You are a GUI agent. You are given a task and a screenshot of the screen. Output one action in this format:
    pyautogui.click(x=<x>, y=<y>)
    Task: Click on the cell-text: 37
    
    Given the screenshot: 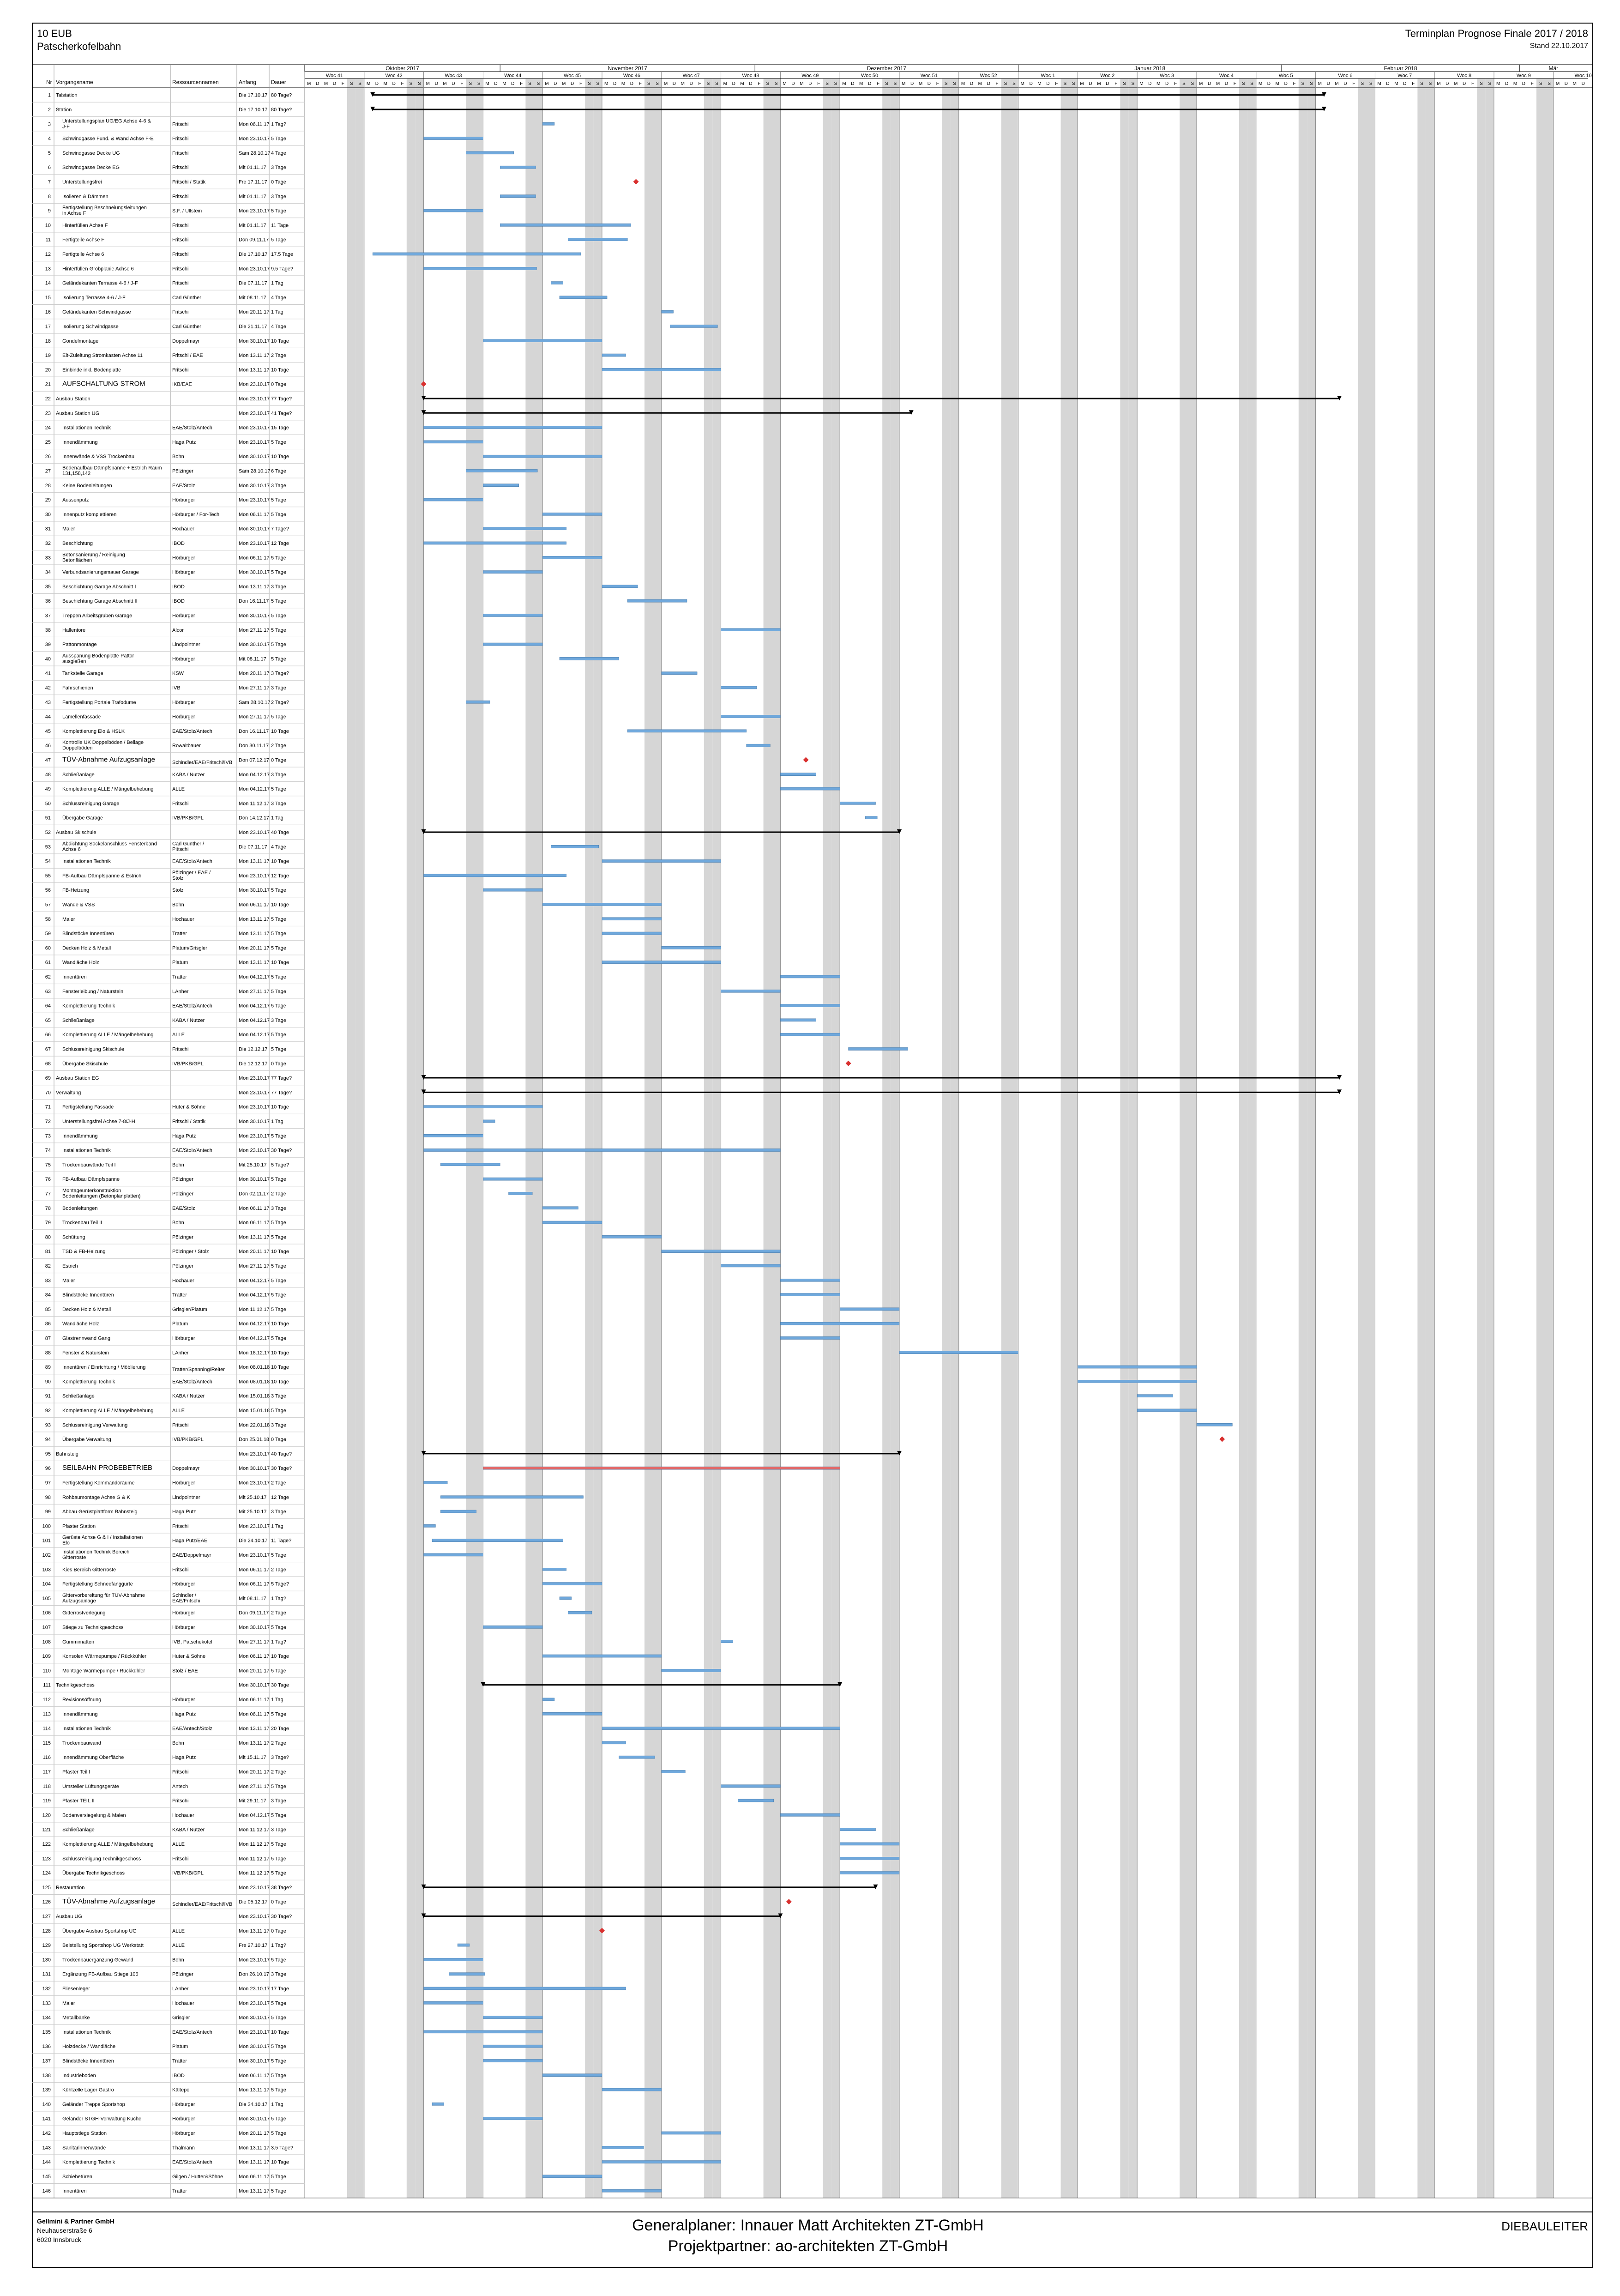 What is the action you would take?
    pyautogui.click(x=48, y=615)
    